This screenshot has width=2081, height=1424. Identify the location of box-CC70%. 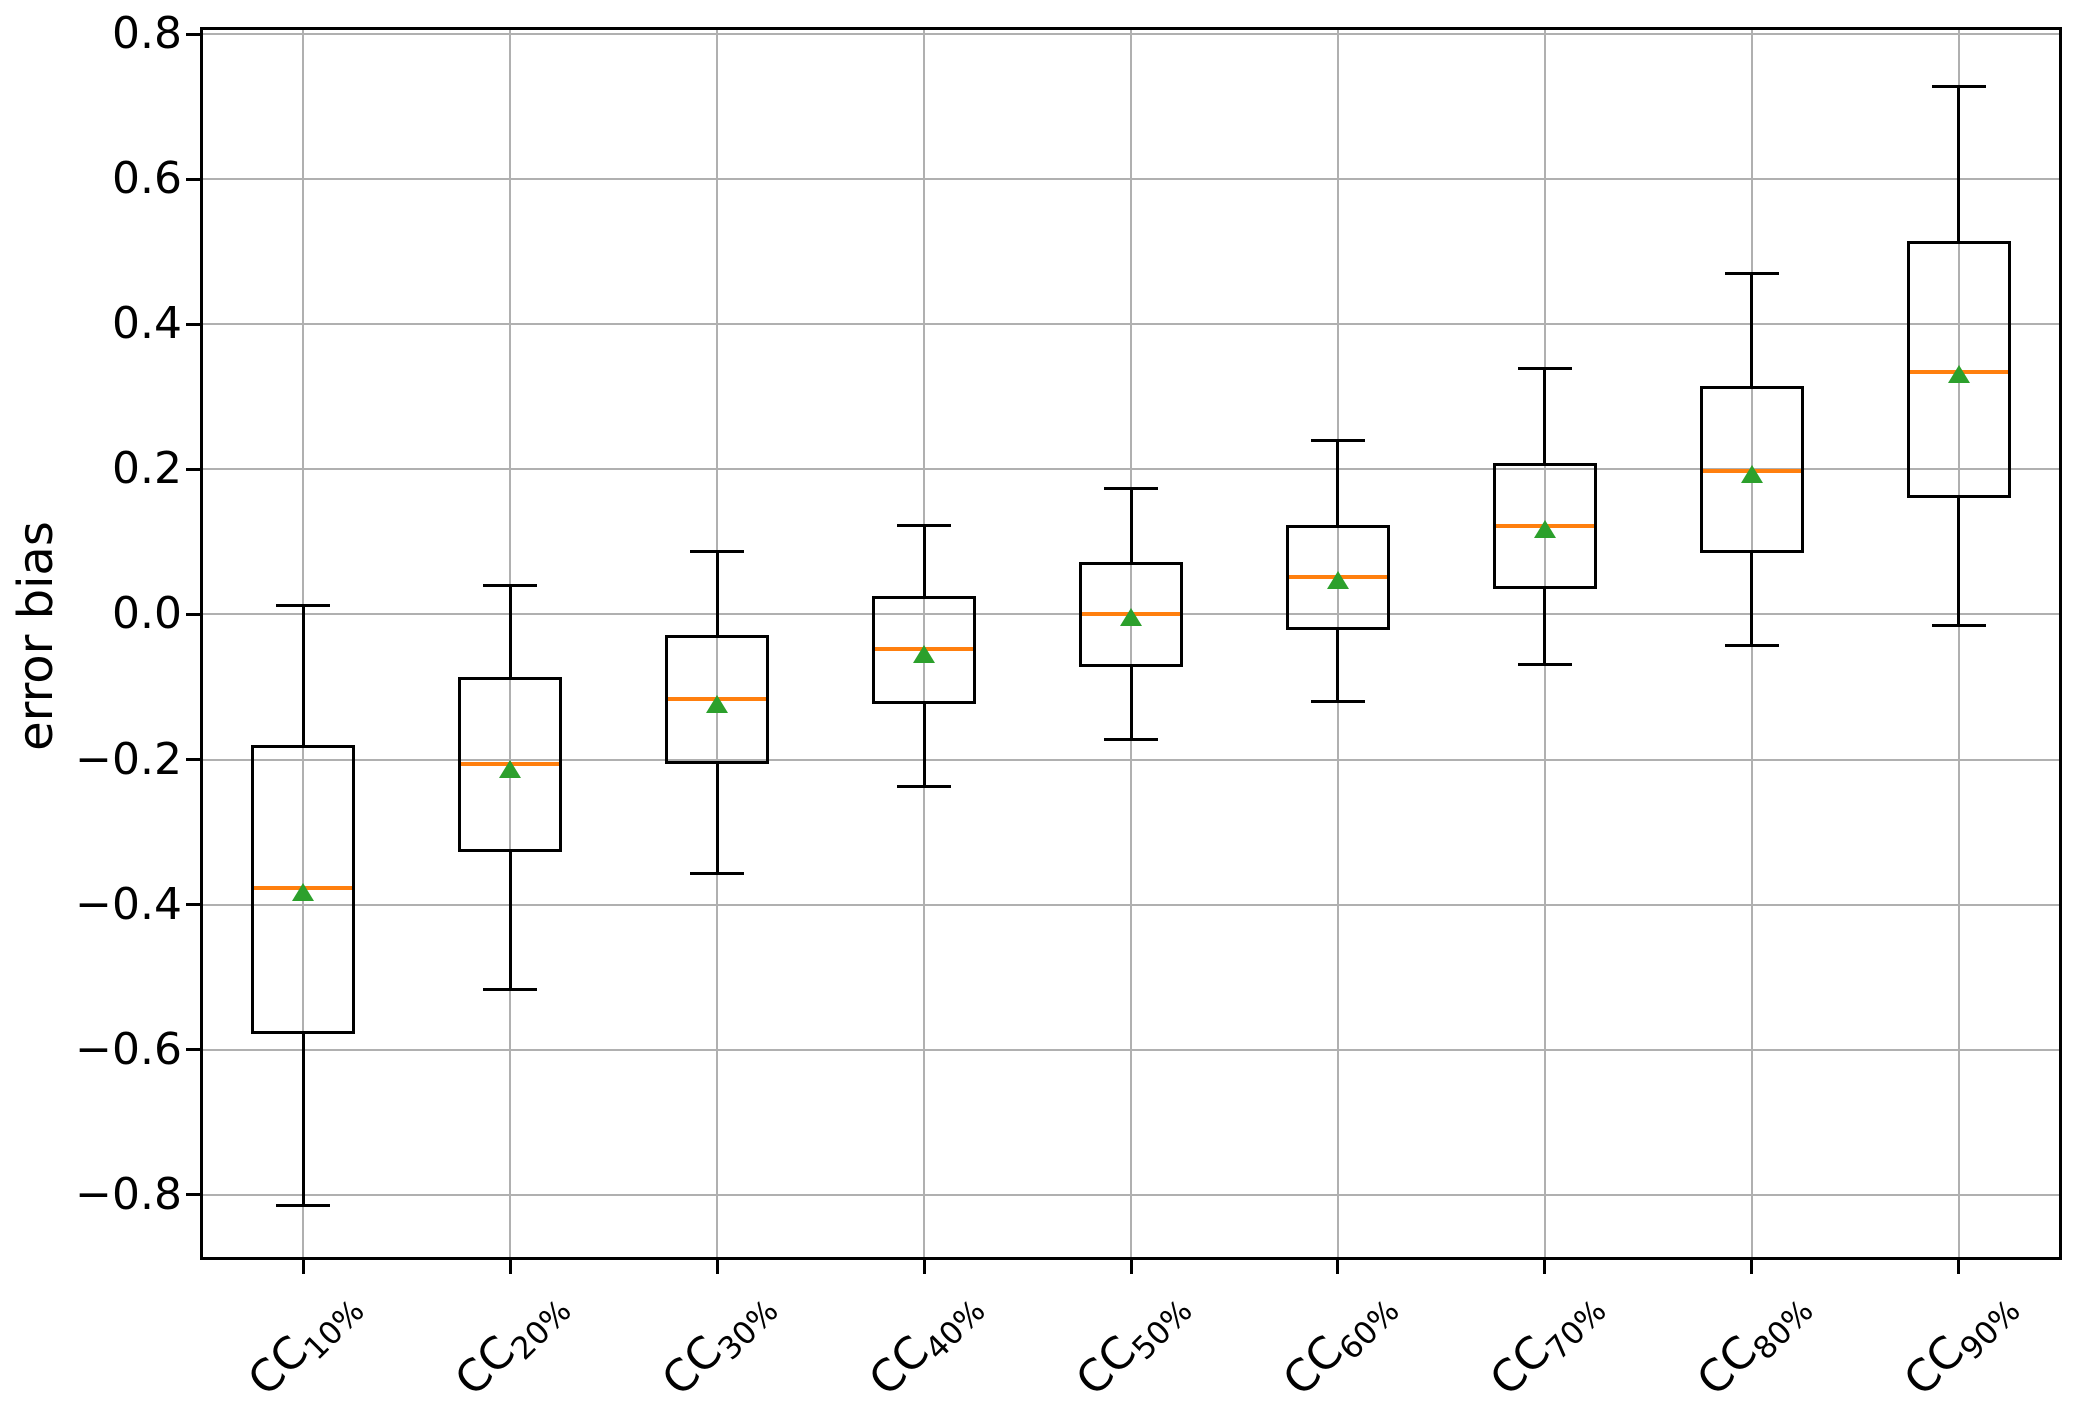
(1544, 526).